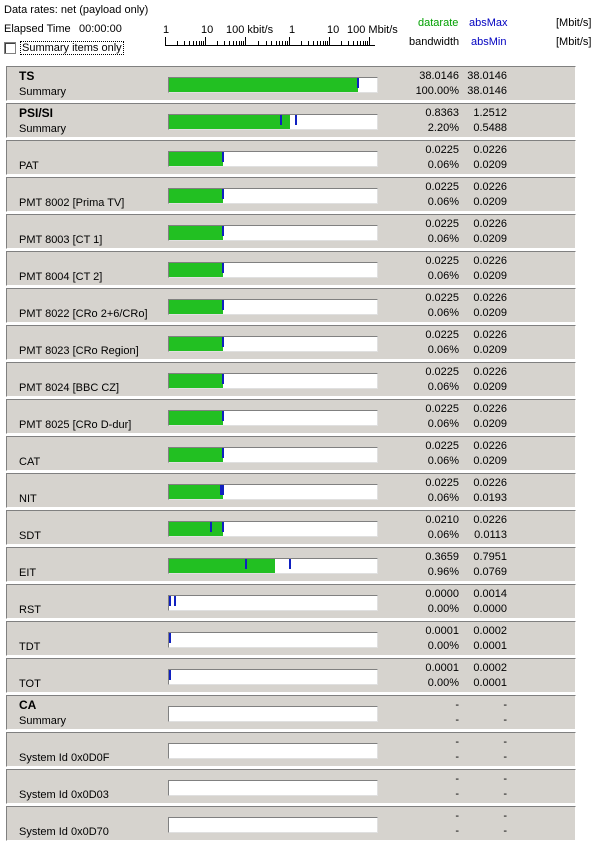 Image resolution: width=597 pixels, height=841 pixels. Describe the element at coordinates (291, 379) in the screenshot. I see `table-row: PMT 8024 [BBC CZ] 0.0225 0.06% 0.0226 0.0209` at that location.